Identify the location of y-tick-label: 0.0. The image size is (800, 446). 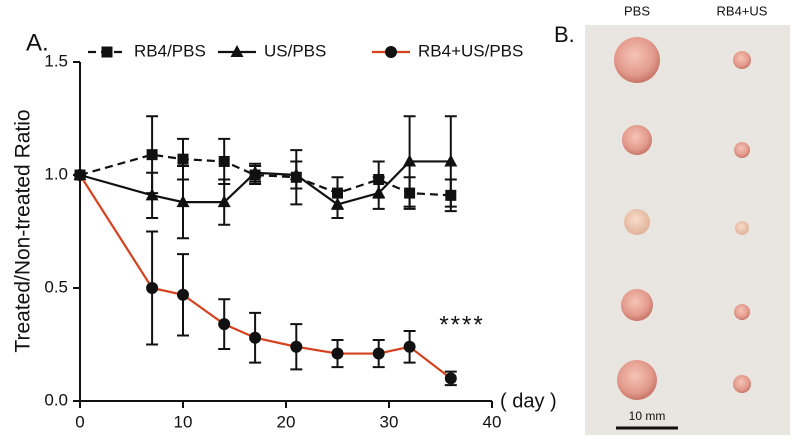
(56, 399).